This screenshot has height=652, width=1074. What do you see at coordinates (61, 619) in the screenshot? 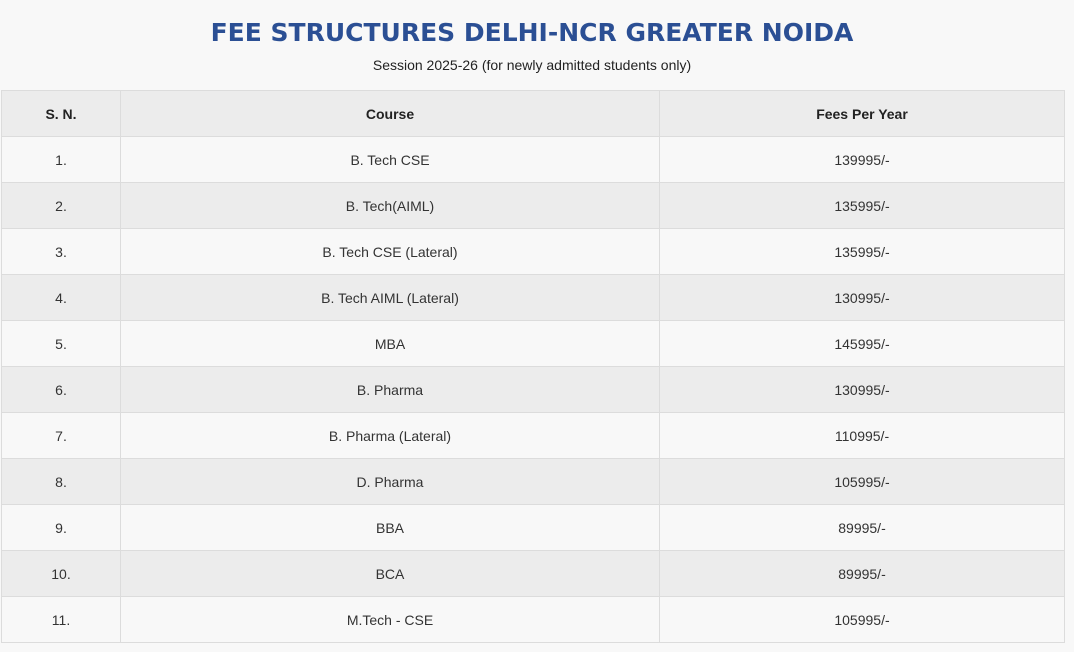
I see `cell-sn: 11.` at bounding box center [61, 619].